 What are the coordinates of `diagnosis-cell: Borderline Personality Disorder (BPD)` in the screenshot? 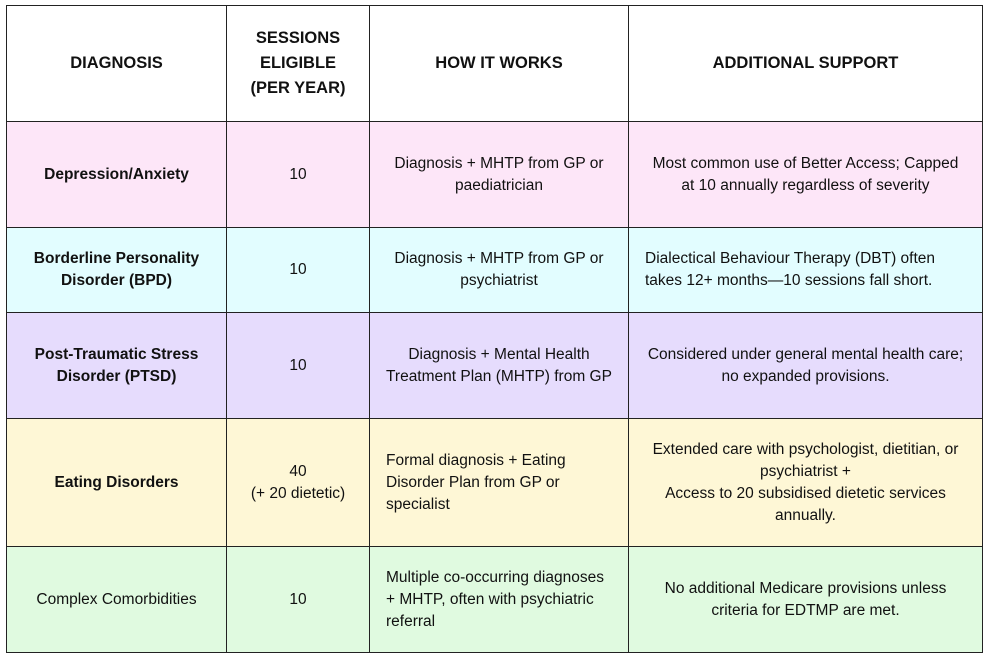 It's located at (116, 270).